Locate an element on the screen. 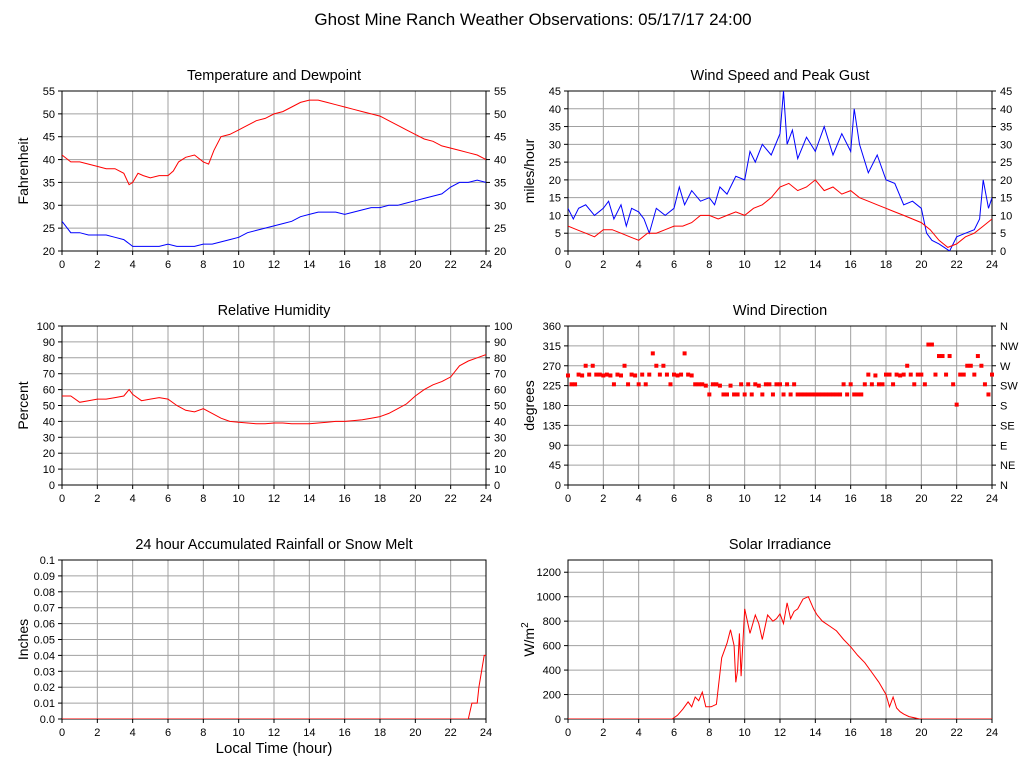  right-tick-label: 70 is located at coordinates (500, 375).